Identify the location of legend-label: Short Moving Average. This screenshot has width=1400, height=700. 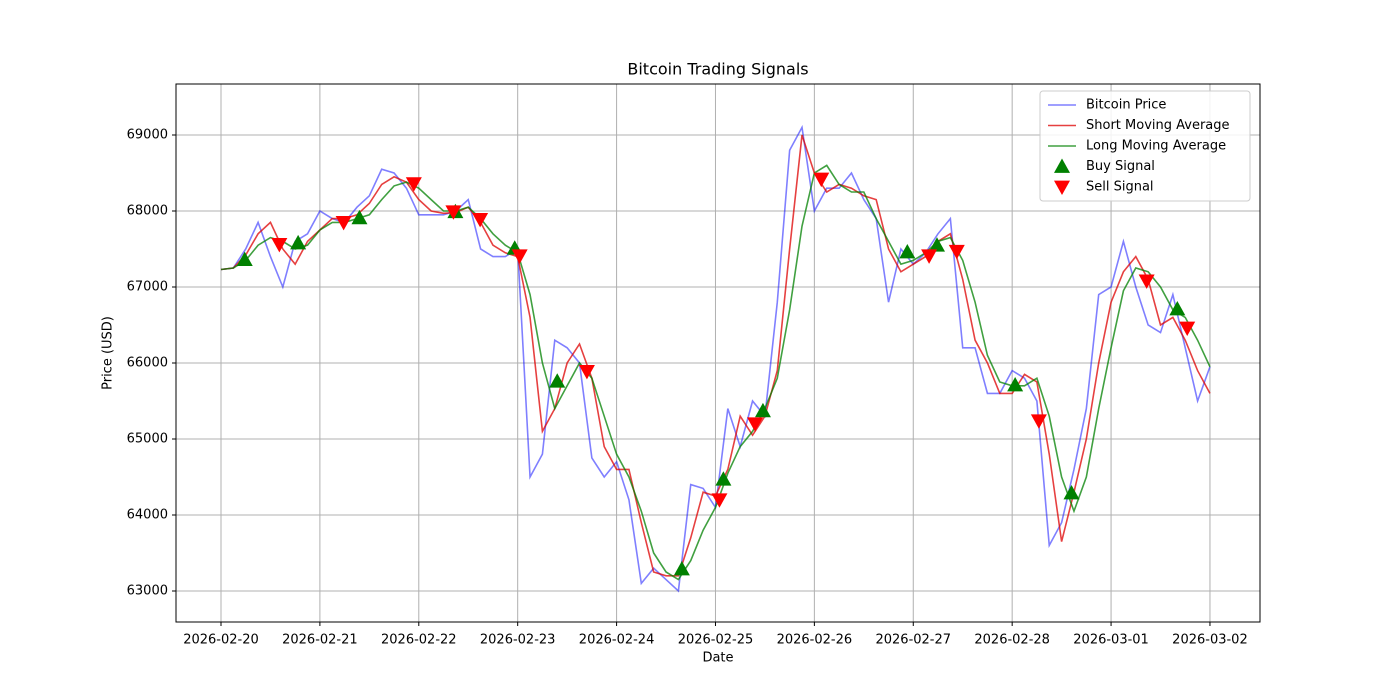
(1158, 125).